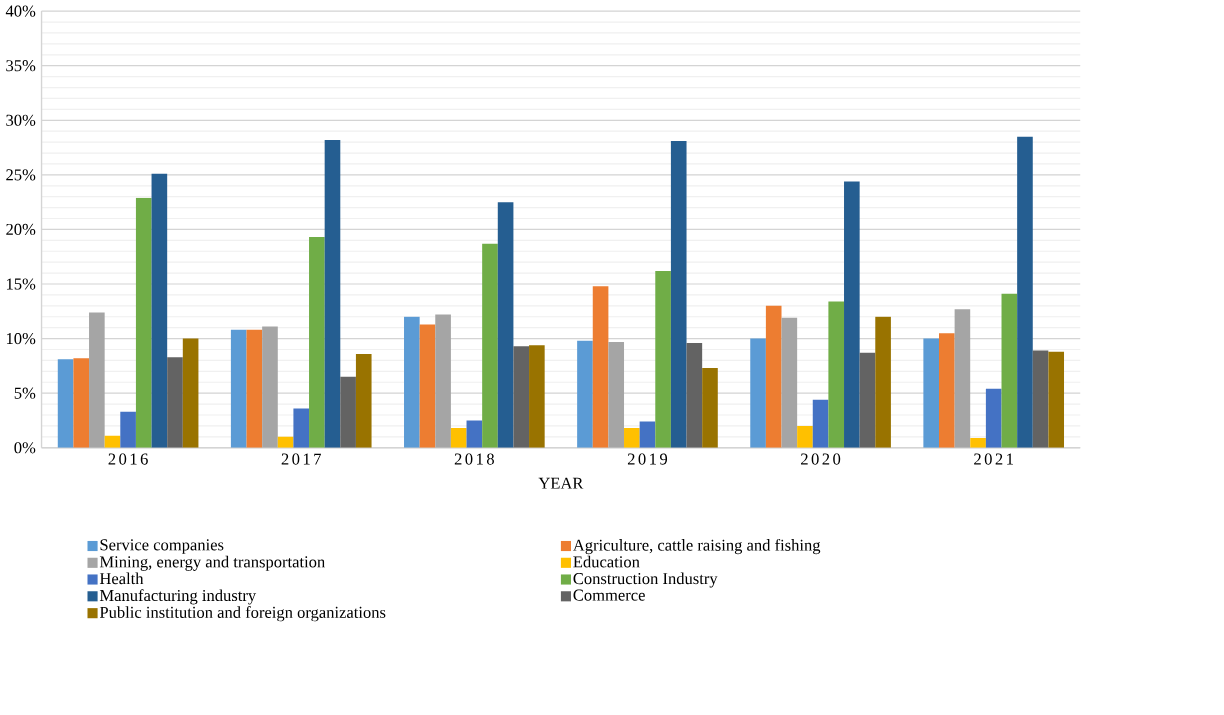  What do you see at coordinates (128, 459) in the screenshot?
I see `x-tick-label: 2016` at bounding box center [128, 459].